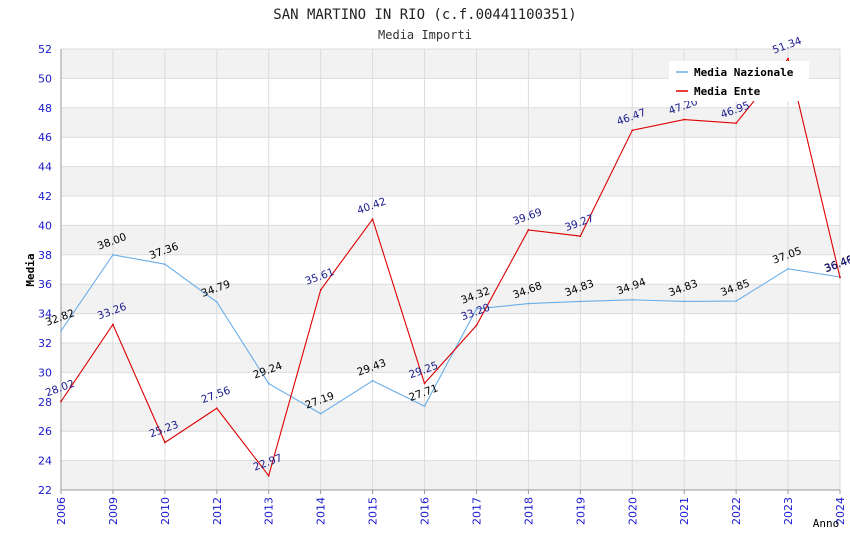 Image resolution: width=850 pixels, height=550 pixels. What do you see at coordinates (840, 511) in the screenshot?
I see `x-tick-label: 2024` at bounding box center [840, 511].